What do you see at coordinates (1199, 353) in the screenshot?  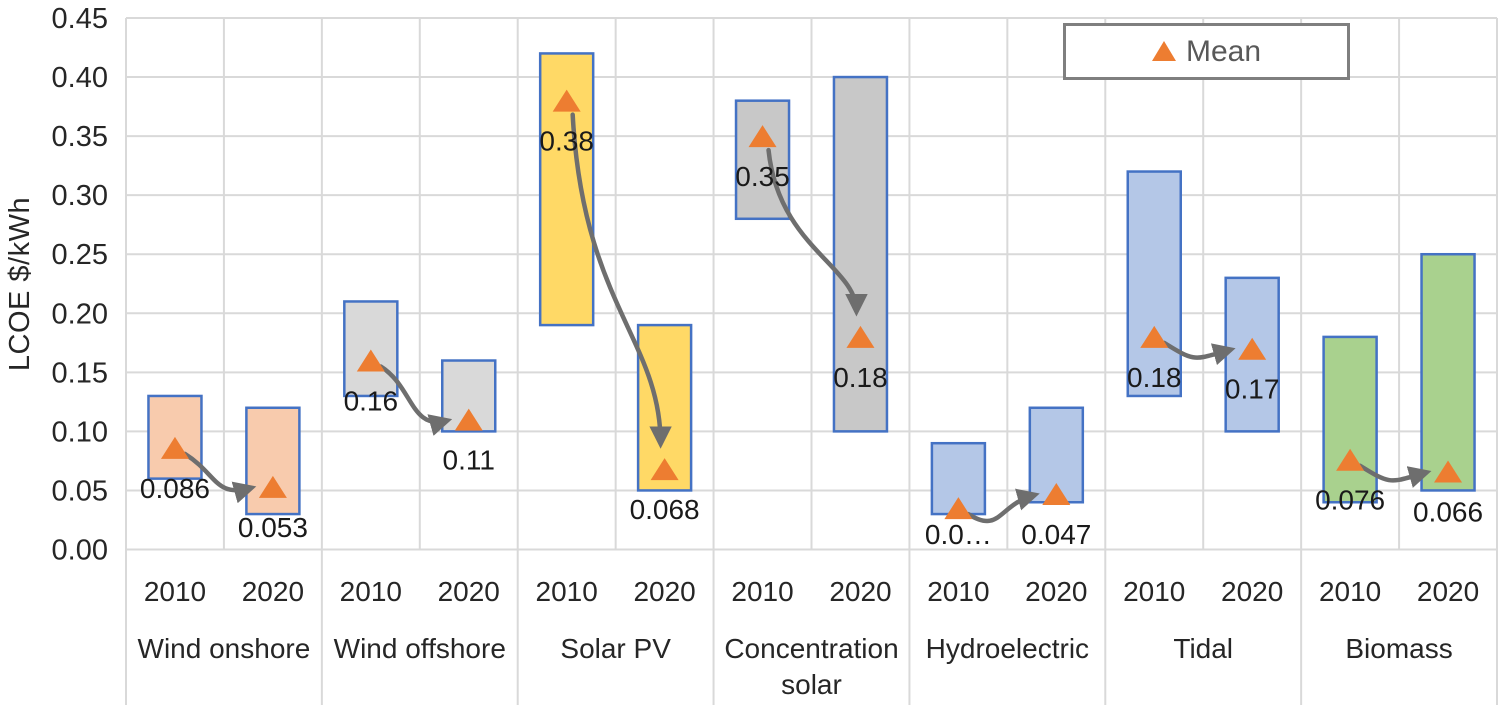 I see `trend-arrow-tidal` at bounding box center [1199, 353].